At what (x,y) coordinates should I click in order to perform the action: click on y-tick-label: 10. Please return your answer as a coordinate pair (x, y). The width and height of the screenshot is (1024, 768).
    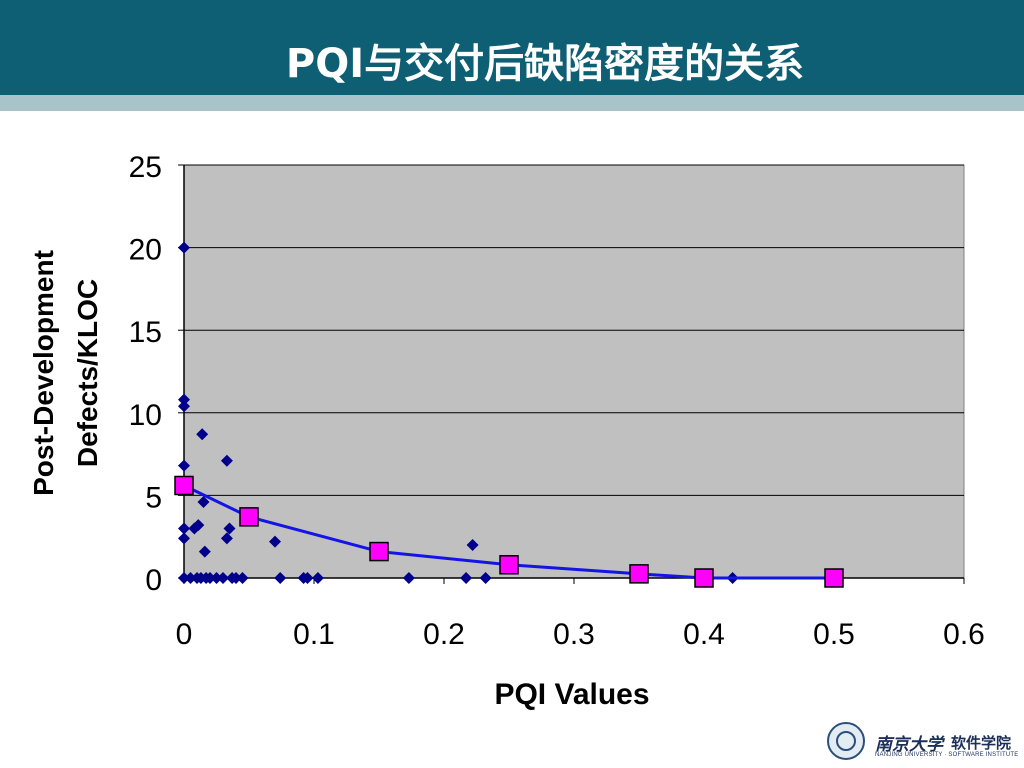
    Looking at the image, I should click on (145, 415).